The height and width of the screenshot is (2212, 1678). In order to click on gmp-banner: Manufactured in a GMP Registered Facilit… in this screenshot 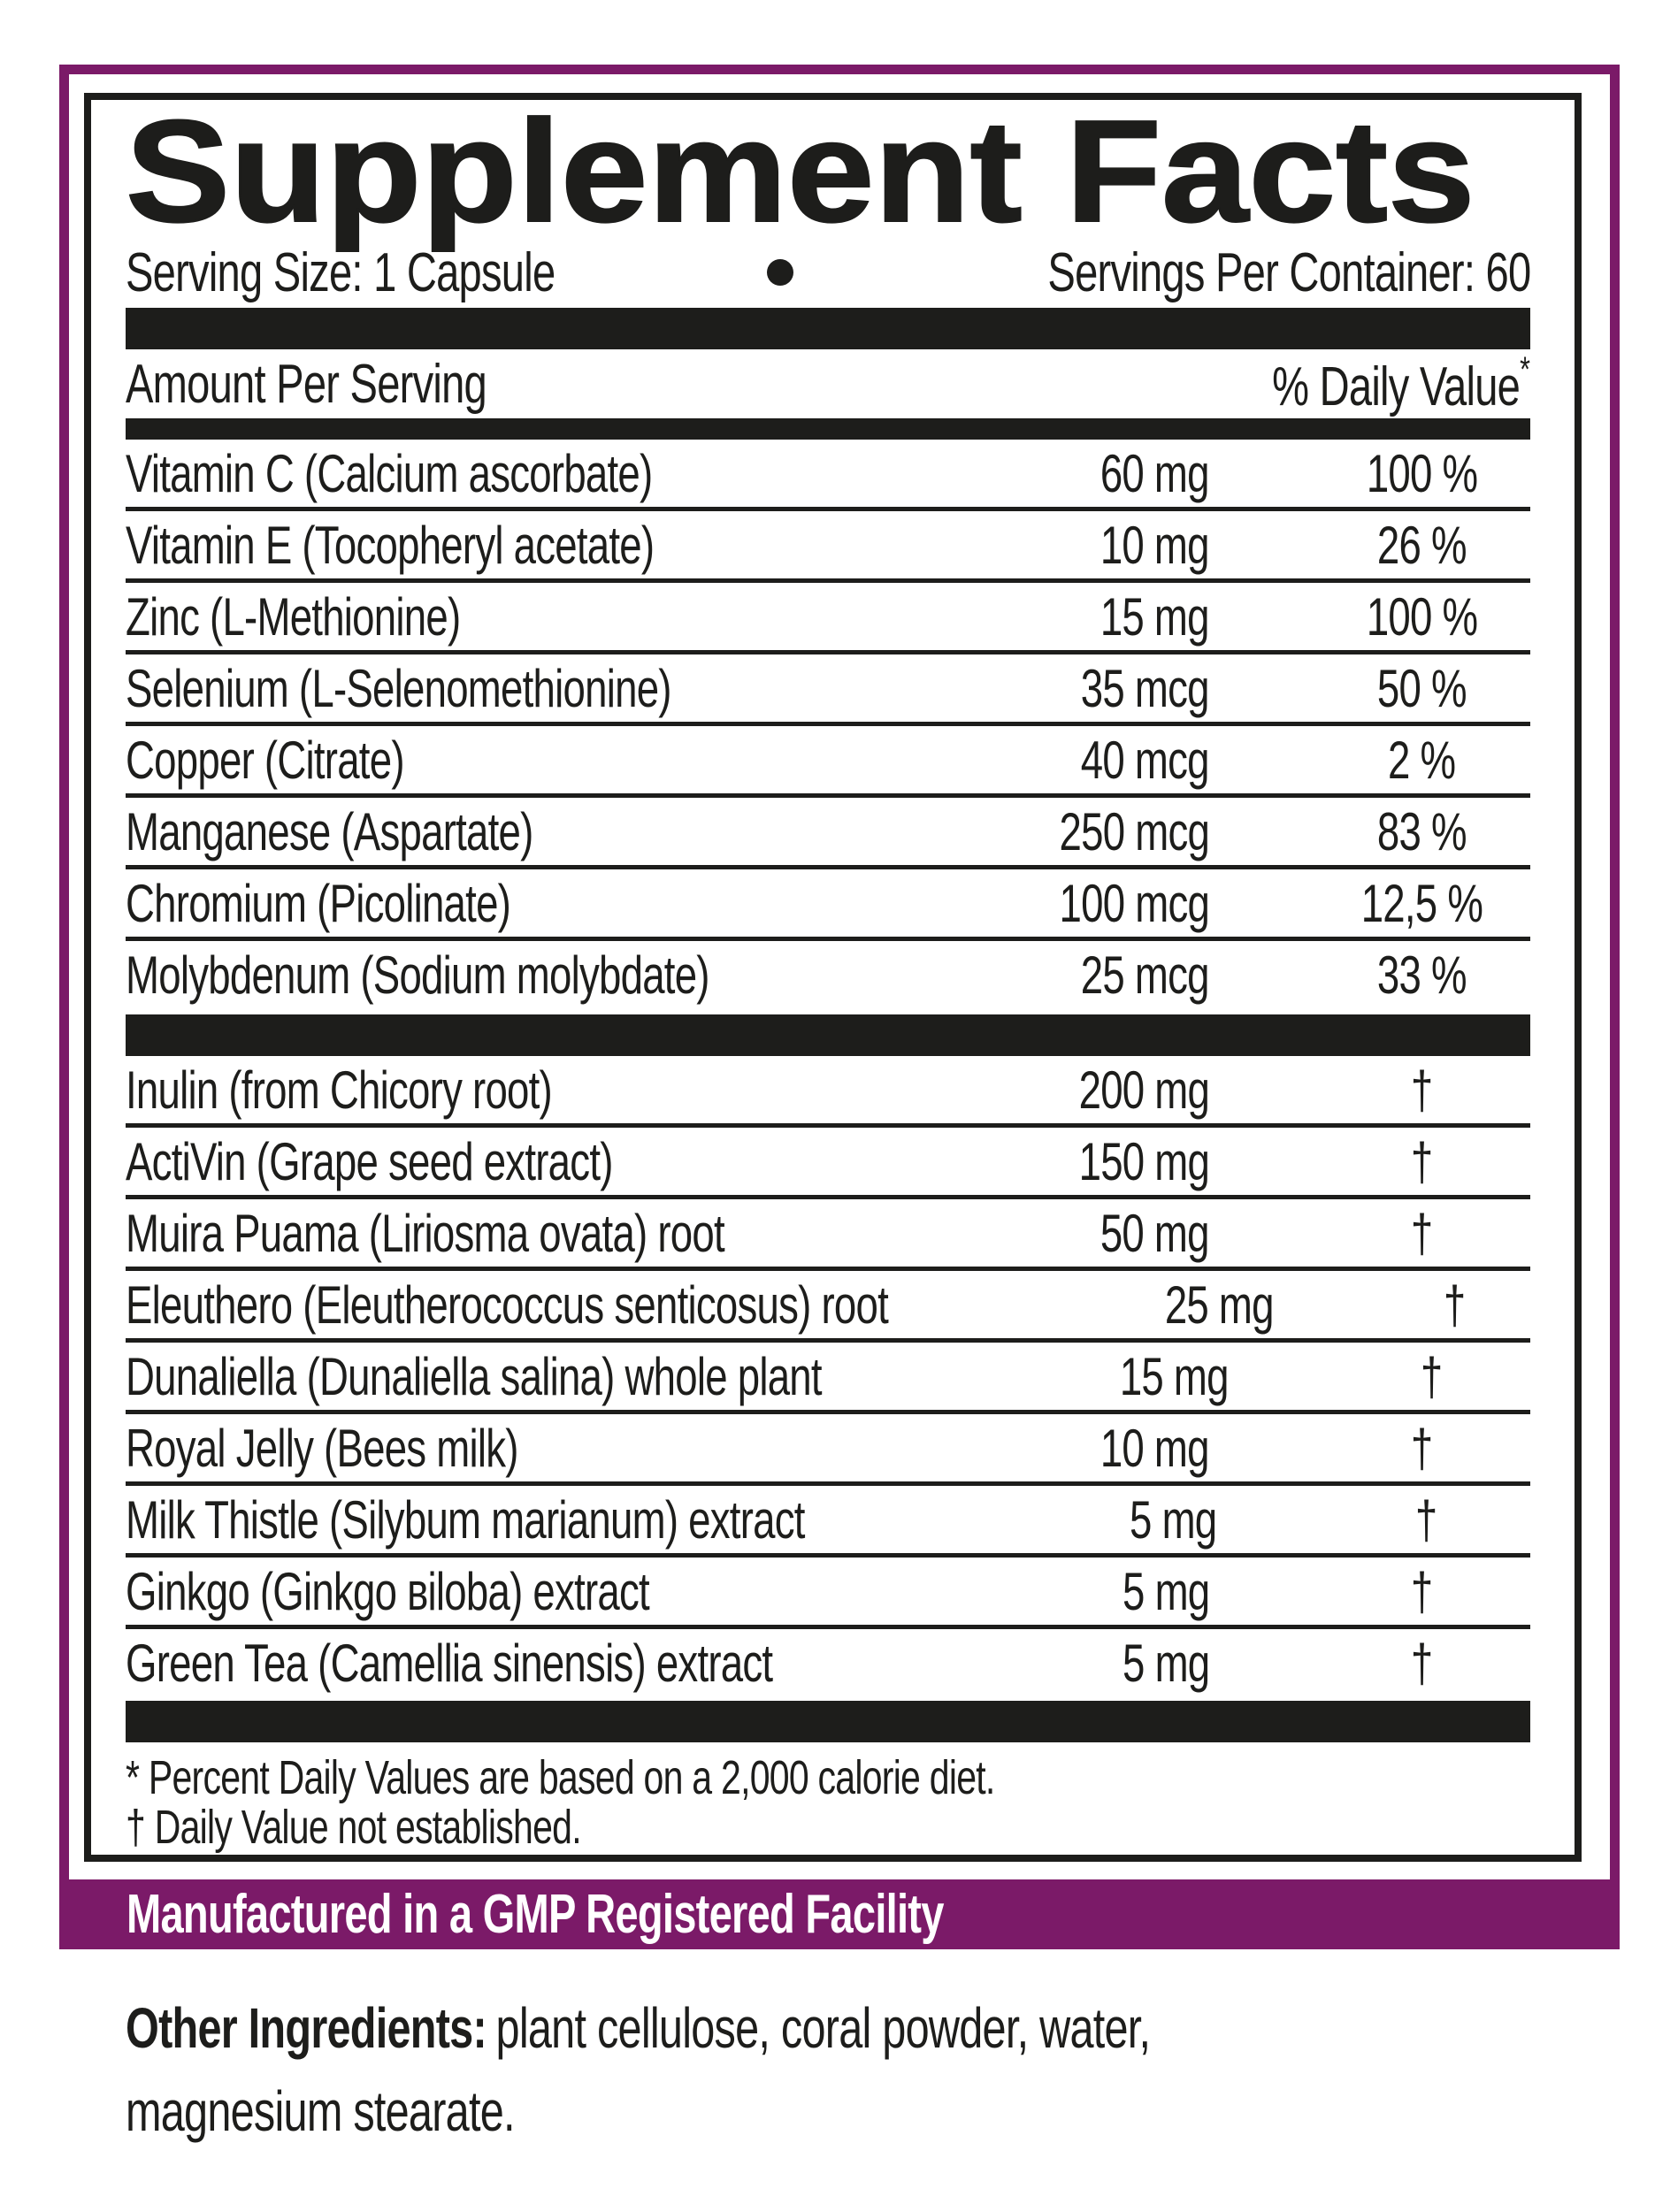, I will do `click(839, 1914)`.